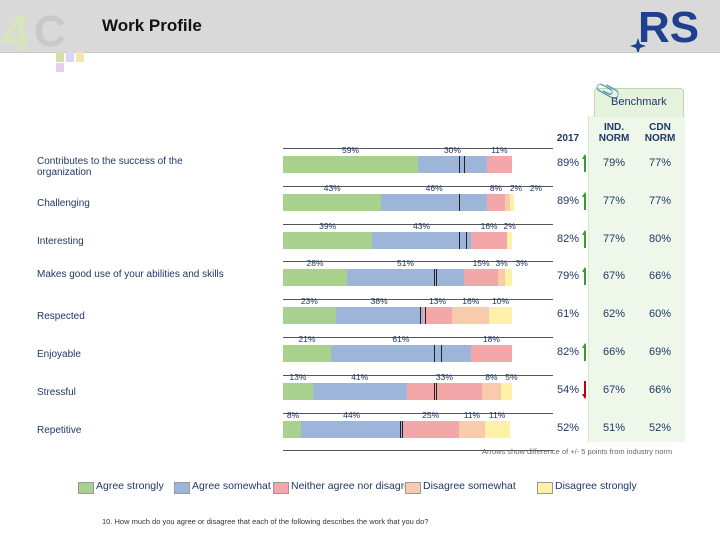 This screenshot has width=720, height=540. What do you see at coordinates (293, 414) in the screenshot?
I see `data-label: 8%` at bounding box center [293, 414].